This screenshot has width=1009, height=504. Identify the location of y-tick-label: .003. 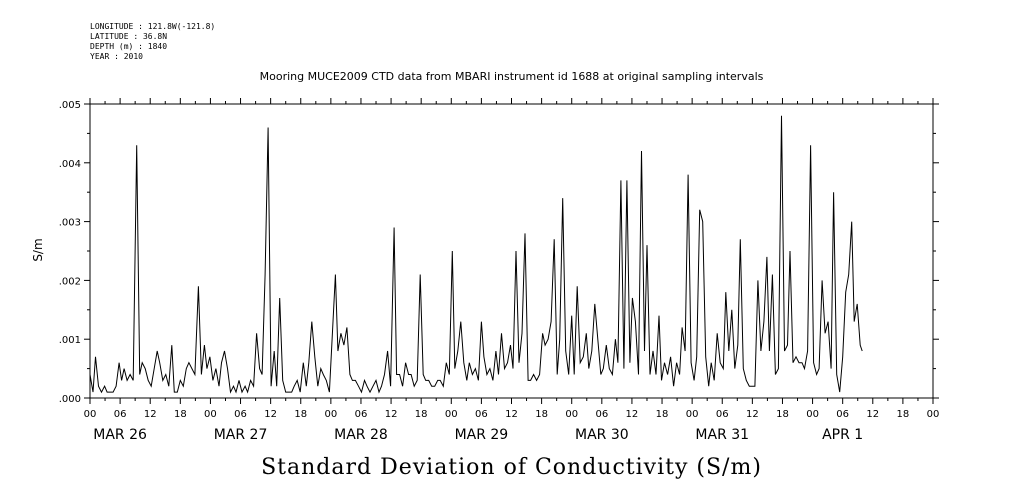
(70, 223).